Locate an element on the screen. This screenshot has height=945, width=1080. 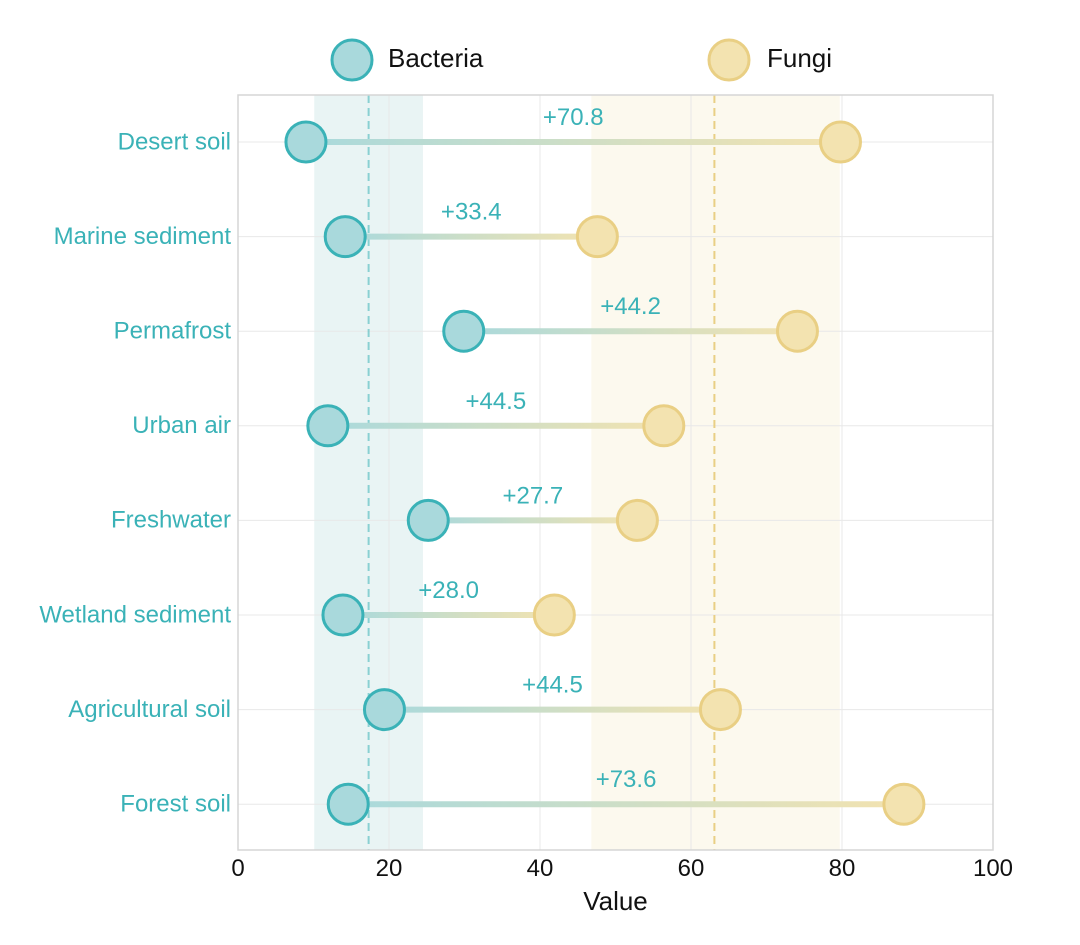
x-tick-label: 0 is located at coordinates (237, 868).